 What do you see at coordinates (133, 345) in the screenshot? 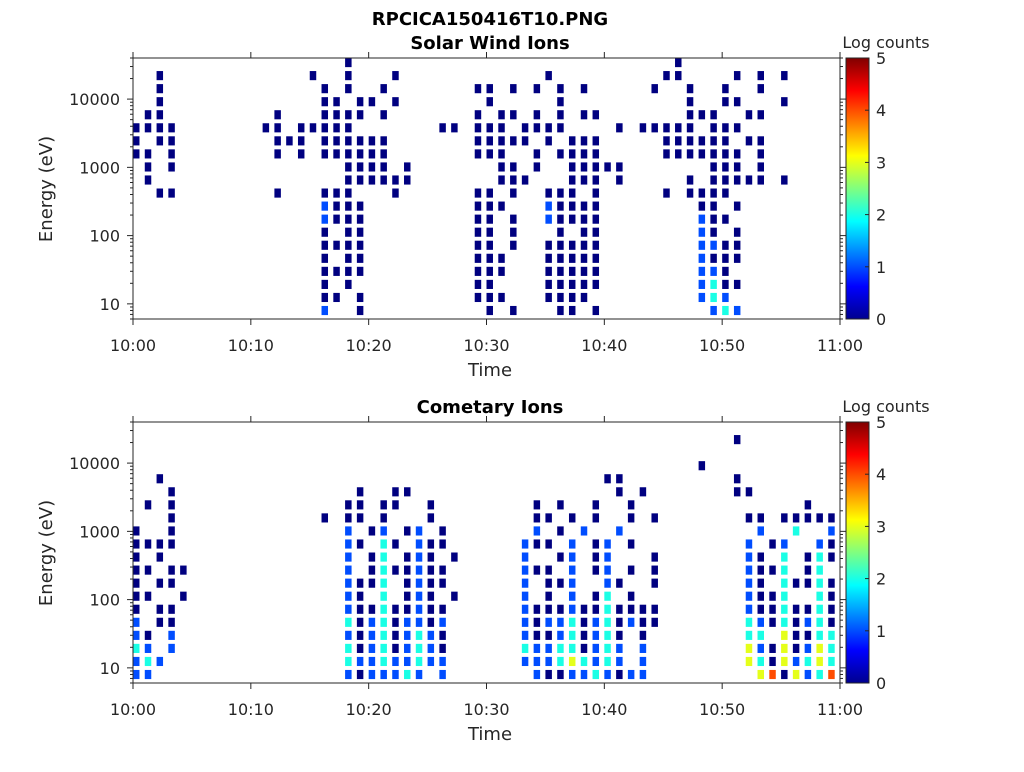
I see `x-tick-label: 10:00` at bounding box center [133, 345].